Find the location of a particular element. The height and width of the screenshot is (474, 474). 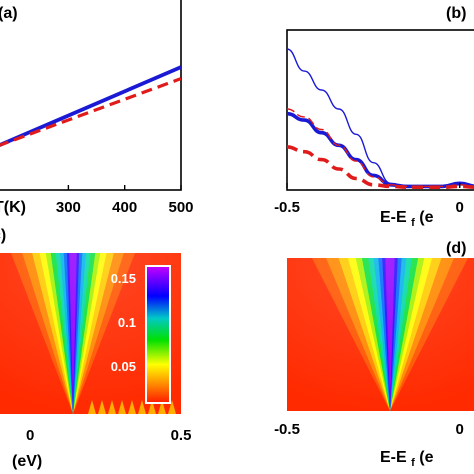

panel-d-xlabel-sub: f is located at coordinates (413, 463).